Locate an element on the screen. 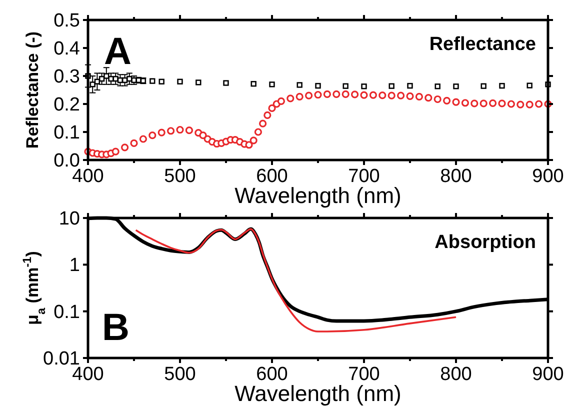 This screenshot has width=580, height=418. annotation: A is located at coordinates (118, 52).